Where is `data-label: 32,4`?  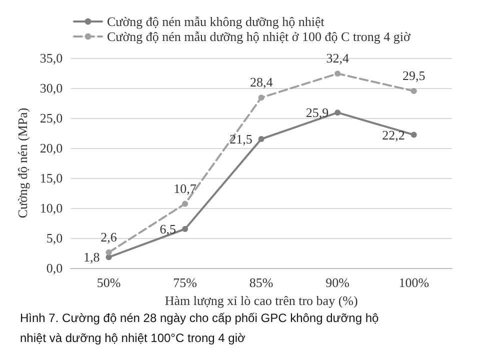
data-label: 32,4 is located at coordinates (338, 58).